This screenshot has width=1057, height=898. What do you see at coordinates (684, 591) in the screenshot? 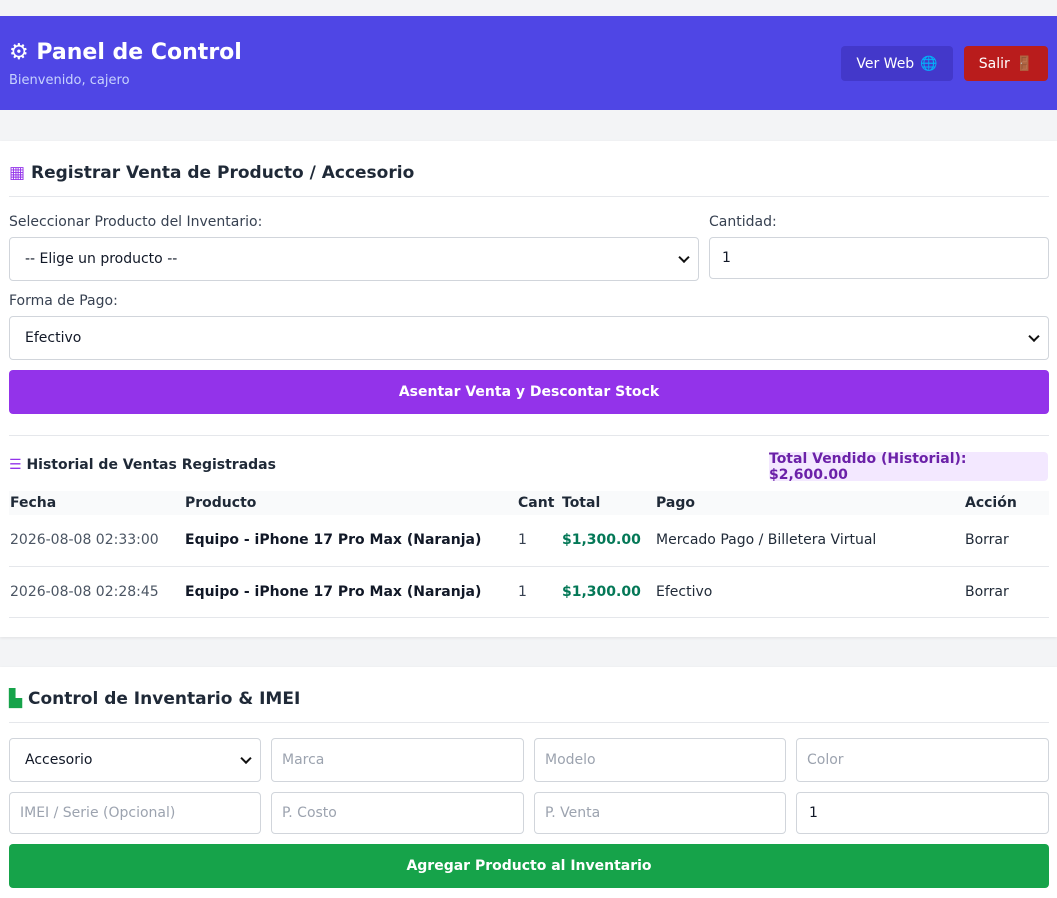
I see `payment-pill: Efectivo` at bounding box center [684, 591].